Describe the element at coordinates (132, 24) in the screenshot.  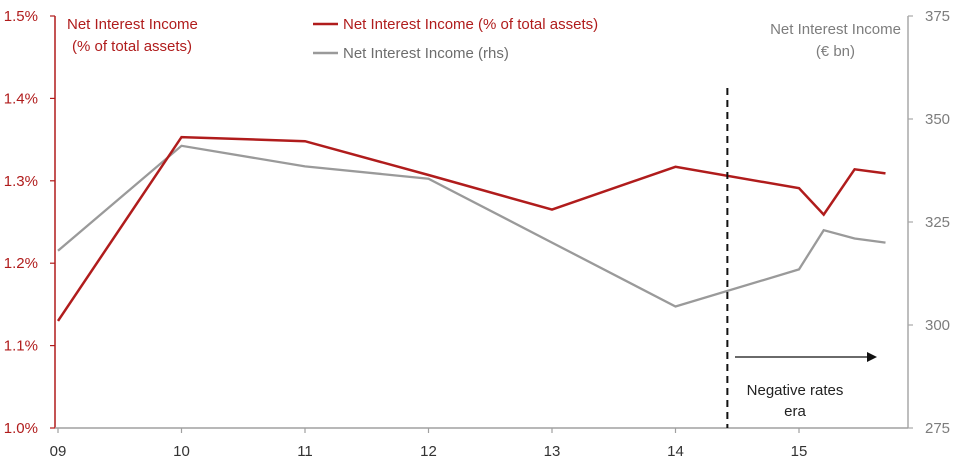
I see `left-axis-title-line-1: Net Interest Income` at that location.